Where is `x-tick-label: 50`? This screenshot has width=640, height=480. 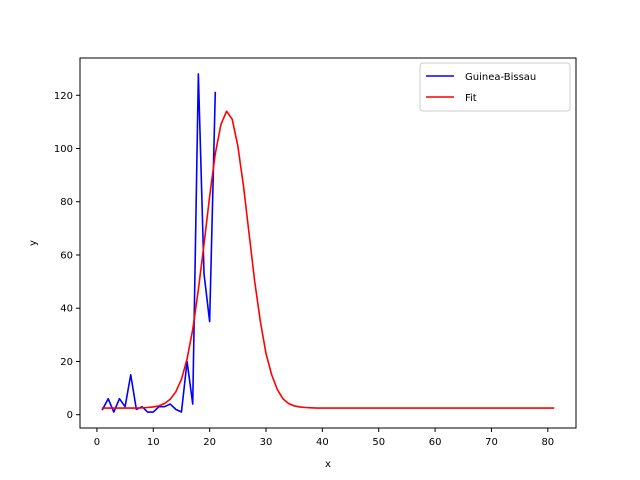
x-tick-label: 50 is located at coordinates (378, 442).